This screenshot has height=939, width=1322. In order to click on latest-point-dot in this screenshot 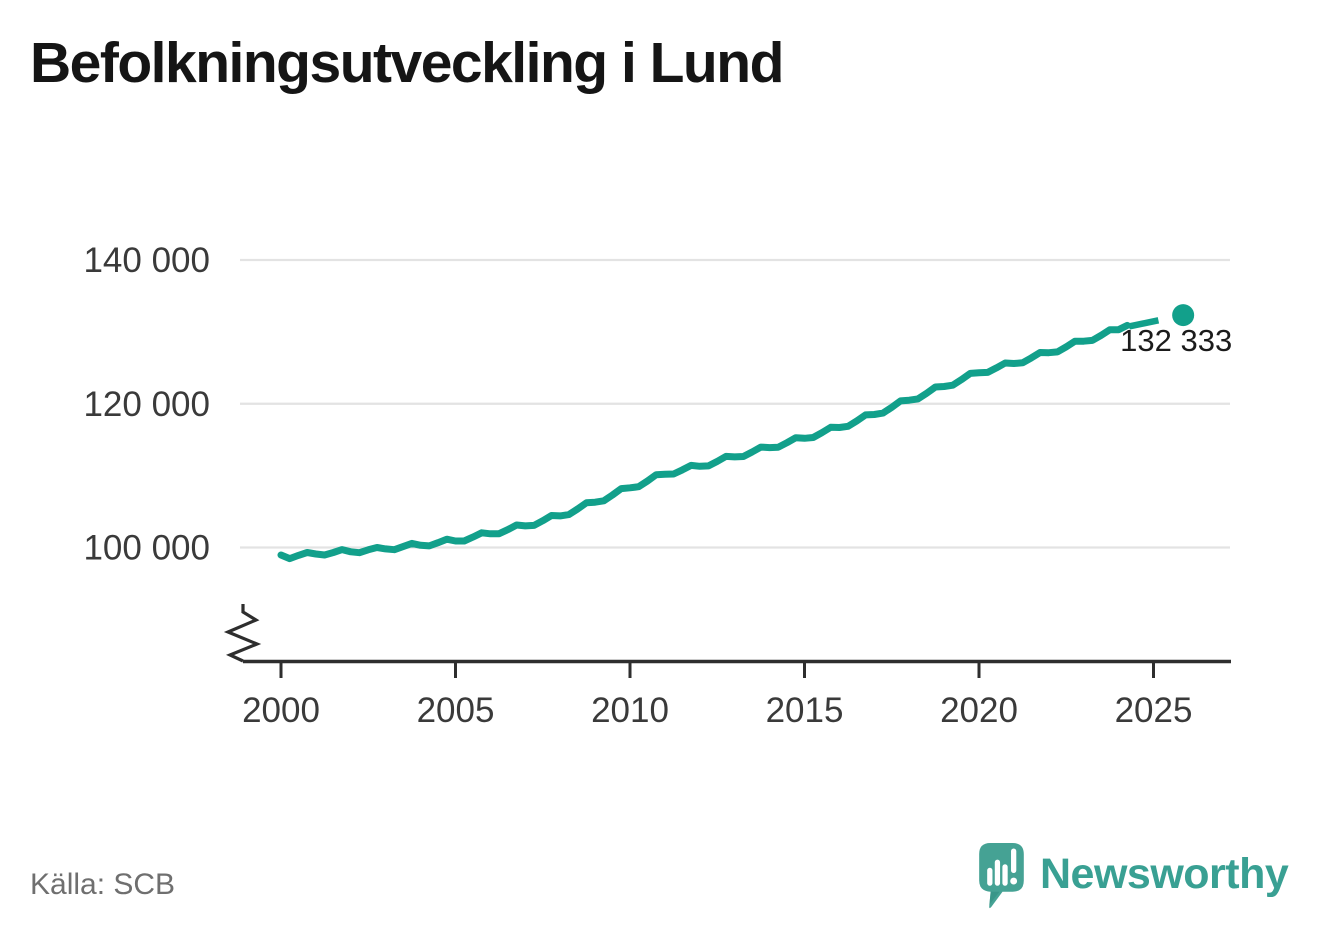, I will do `click(1183, 315)`.